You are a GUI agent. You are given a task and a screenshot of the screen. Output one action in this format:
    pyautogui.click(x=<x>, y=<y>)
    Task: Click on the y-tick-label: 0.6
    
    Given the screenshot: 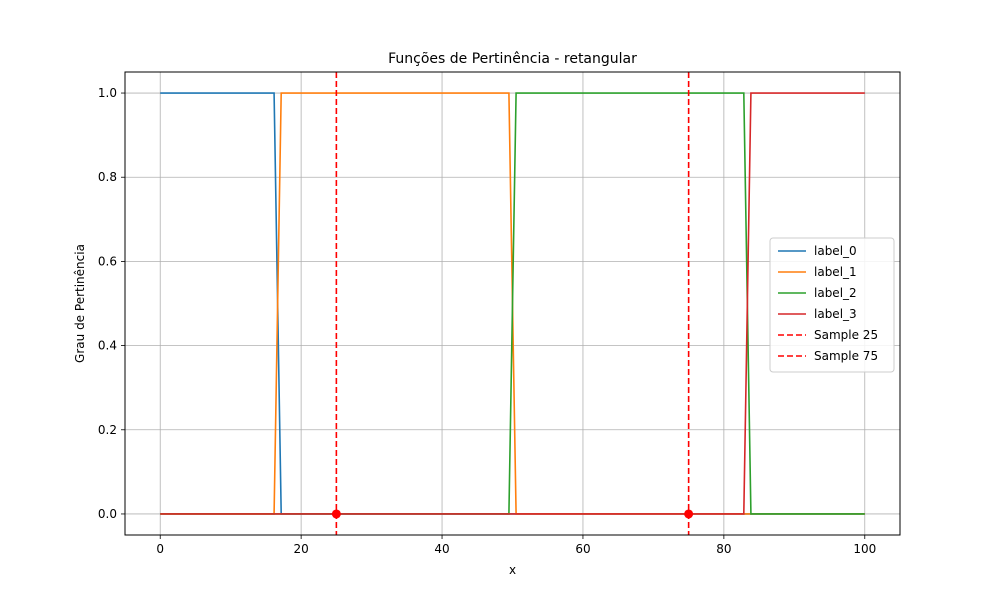 What is the action you would take?
    pyautogui.click(x=107, y=261)
    